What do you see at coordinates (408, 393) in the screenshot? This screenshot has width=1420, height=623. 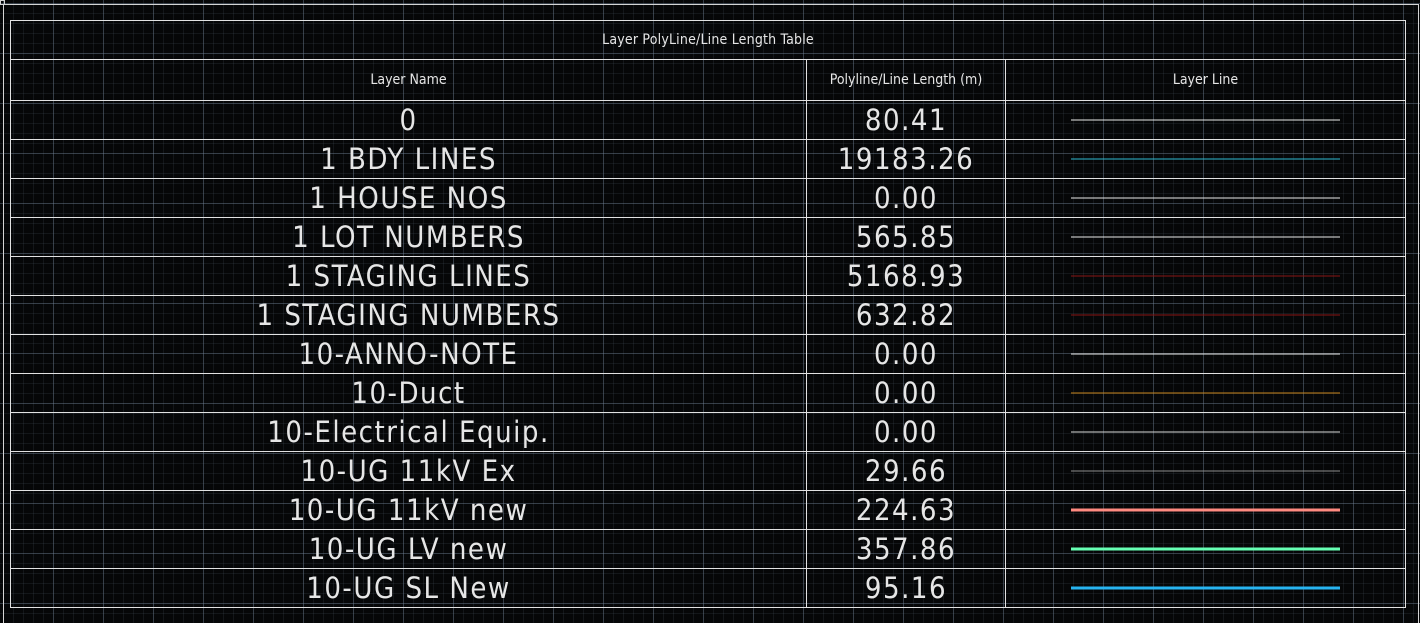 I see `layer-name-cell: 10-Duct` at bounding box center [408, 393].